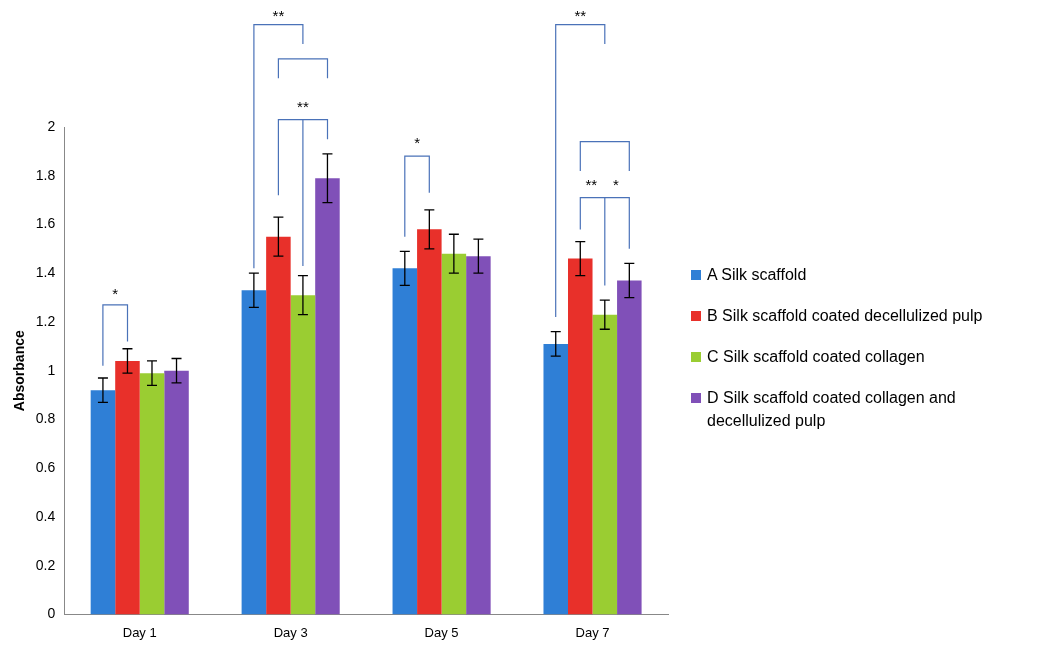  I want to click on annotation: **, so click(591, 184).